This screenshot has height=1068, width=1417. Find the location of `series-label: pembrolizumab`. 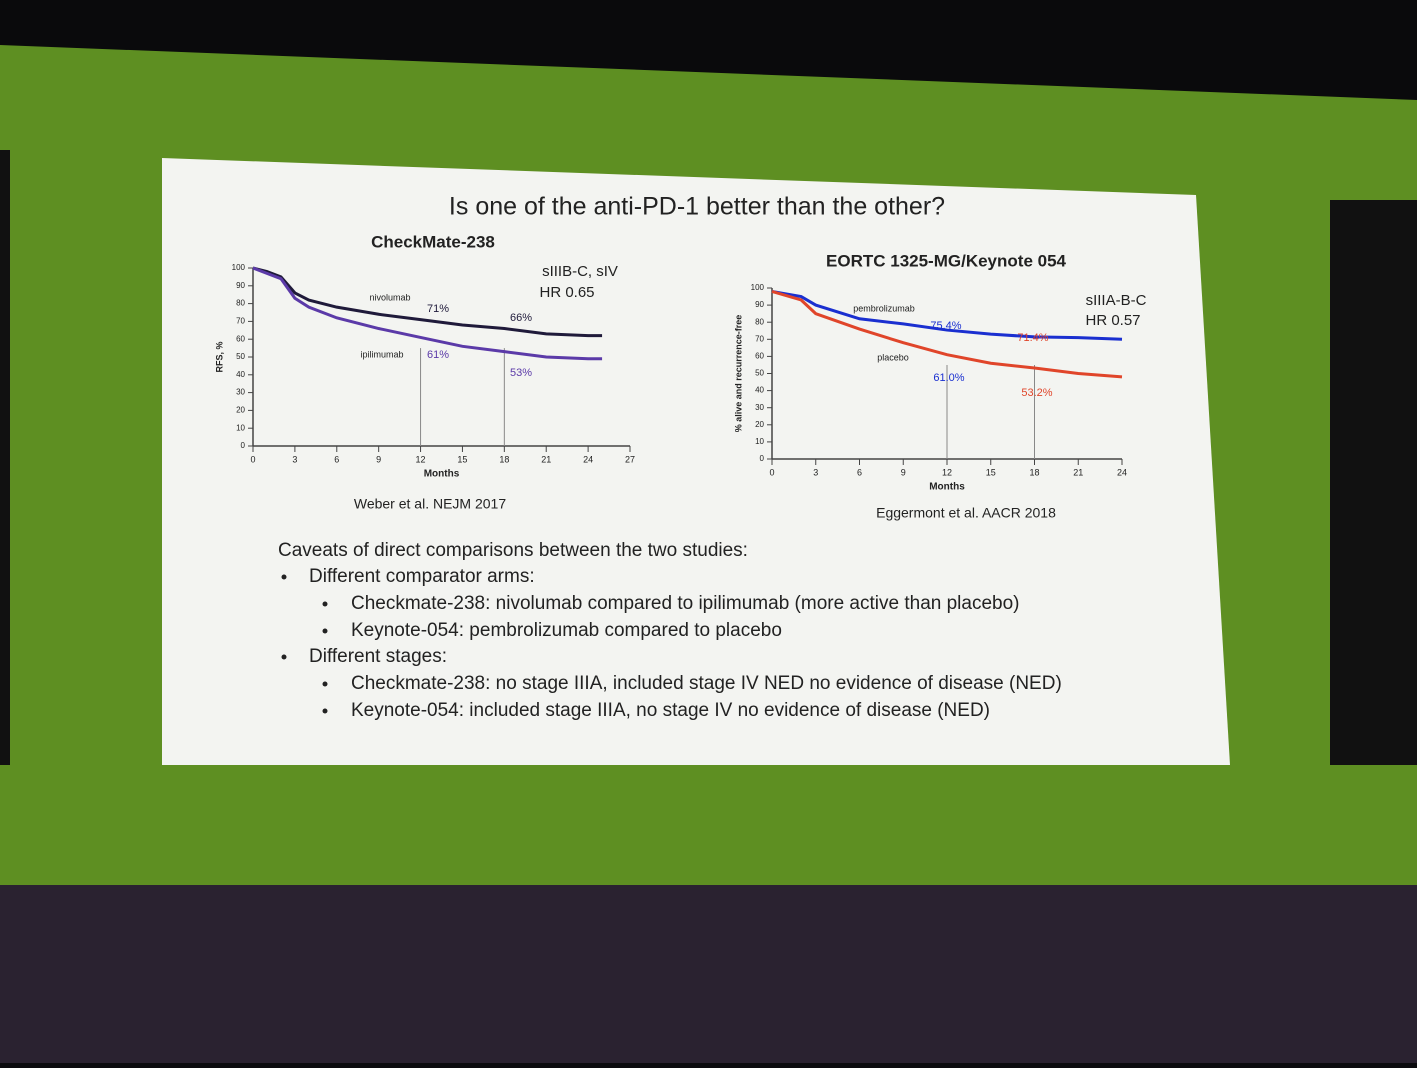

series-label: pembrolizumab is located at coordinates (884, 308).